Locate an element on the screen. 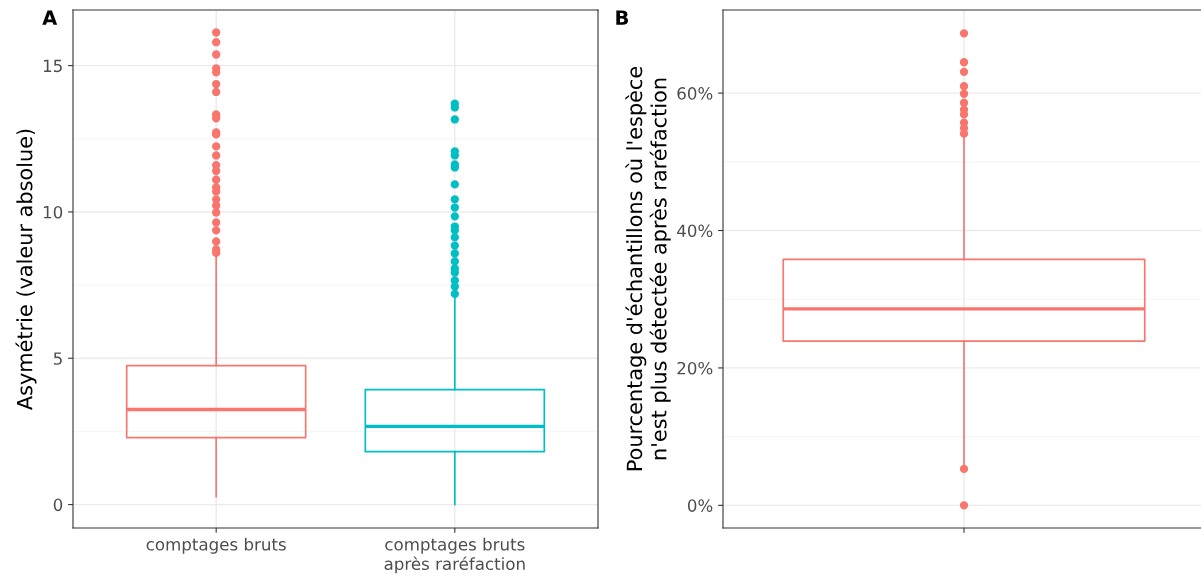  x-tick-label: comptages bruts après raréfaction is located at coordinates (454, 555).